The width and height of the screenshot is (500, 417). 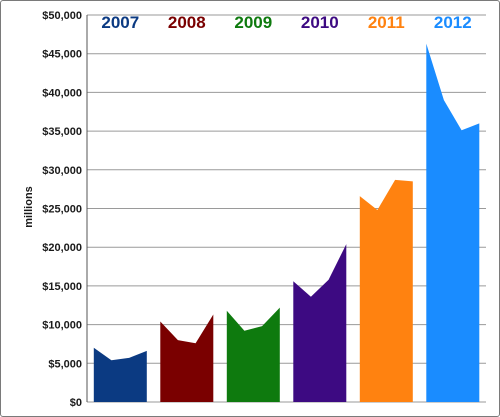 What do you see at coordinates (62, 55) in the screenshot?
I see `y-tick-label: $45,000` at bounding box center [62, 55].